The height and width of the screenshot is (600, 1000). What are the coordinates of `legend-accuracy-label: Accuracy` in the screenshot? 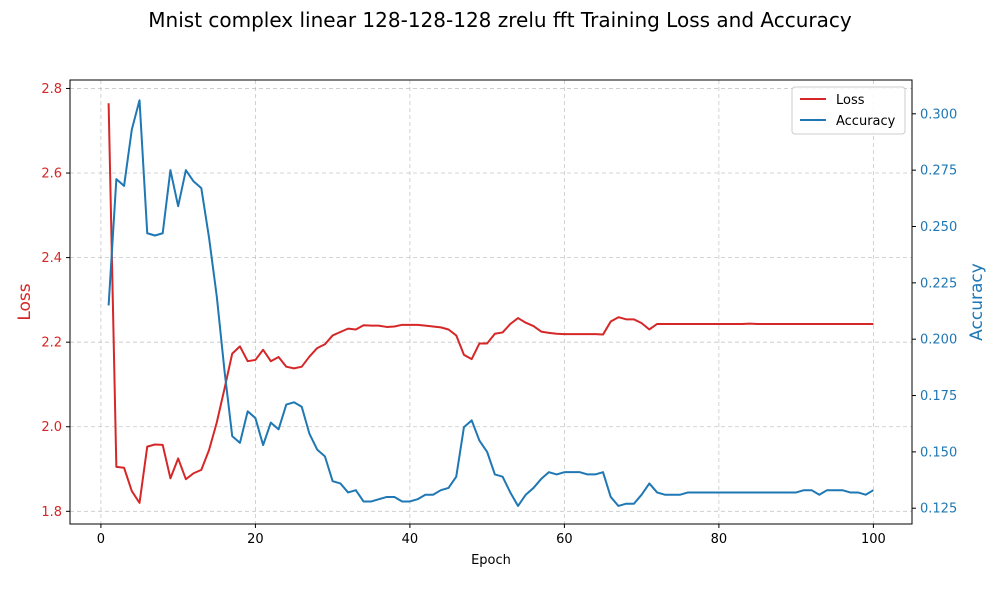 It's located at (866, 121).